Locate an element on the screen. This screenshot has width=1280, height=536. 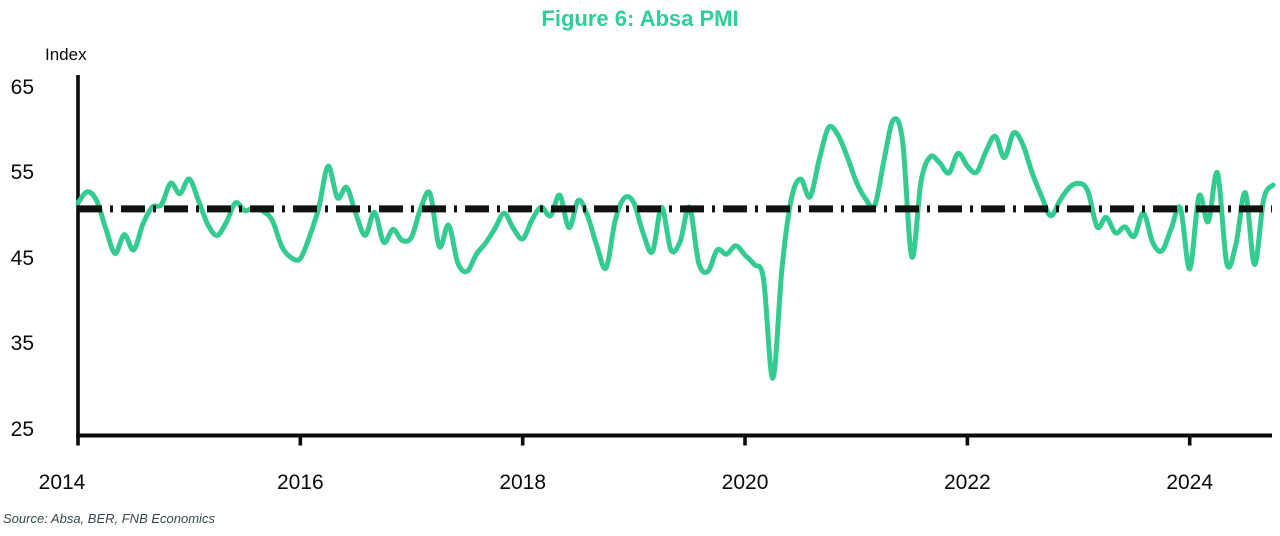
x-tick-label: 2022 is located at coordinates (967, 482).